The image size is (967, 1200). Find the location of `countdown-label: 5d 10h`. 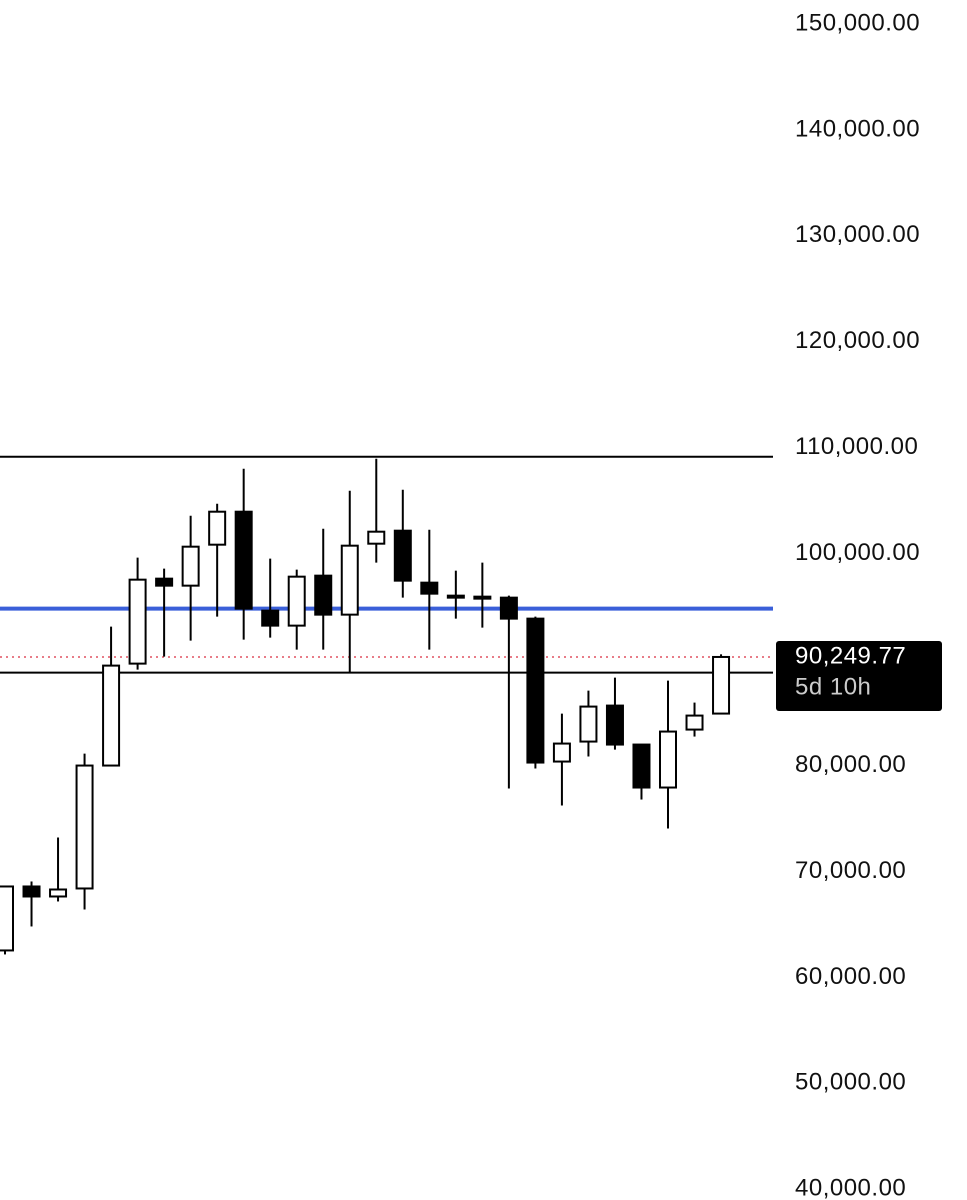

countdown-label: 5d 10h is located at coordinates (833, 686).